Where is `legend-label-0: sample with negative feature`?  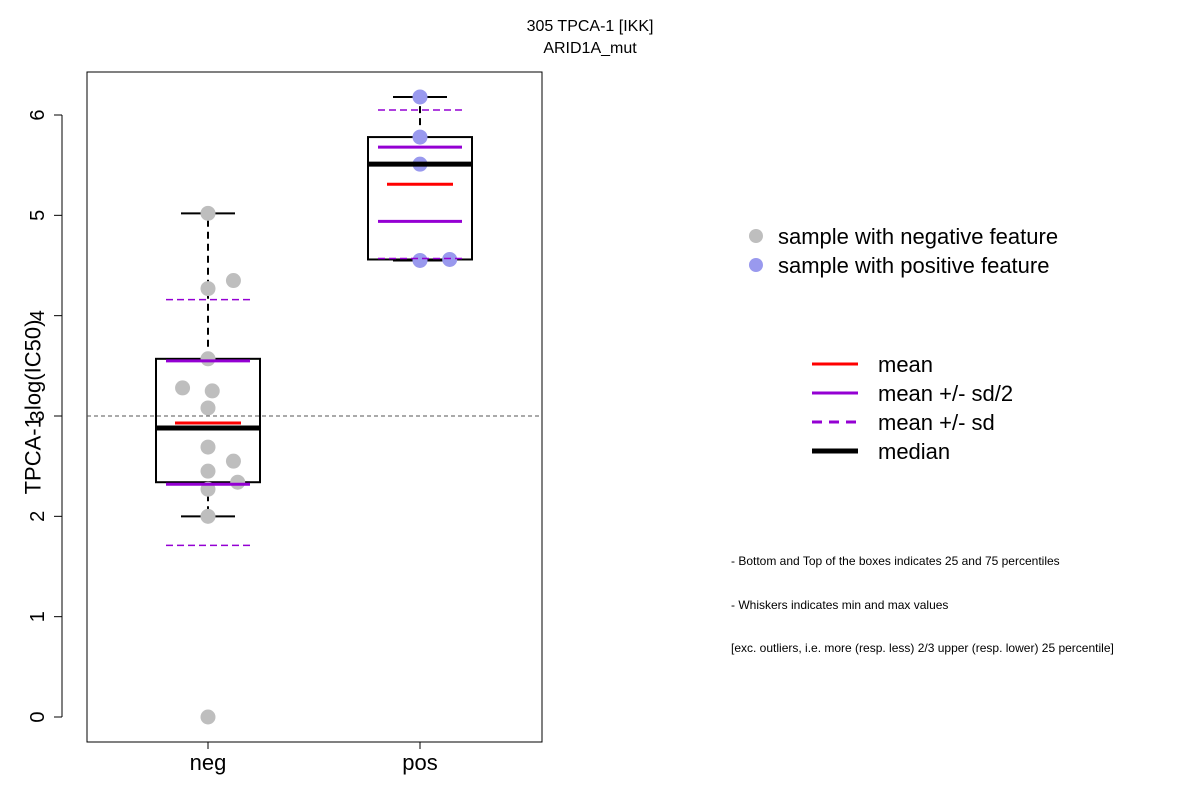 legend-label-0: sample with negative feature is located at coordinates (918, 236).